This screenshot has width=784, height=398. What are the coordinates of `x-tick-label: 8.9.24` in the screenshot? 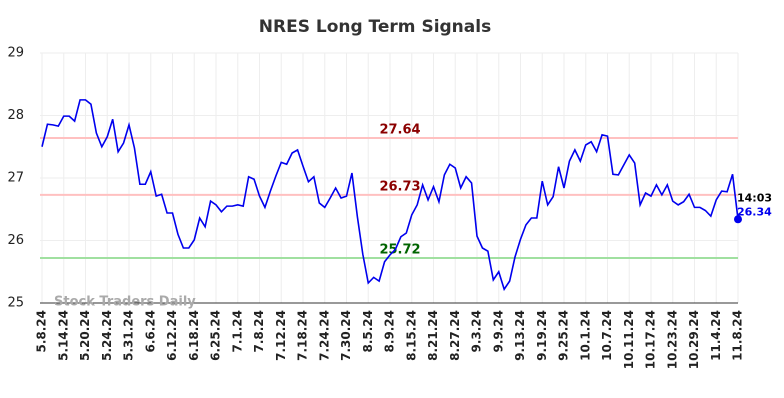 It's located at (390, 331).